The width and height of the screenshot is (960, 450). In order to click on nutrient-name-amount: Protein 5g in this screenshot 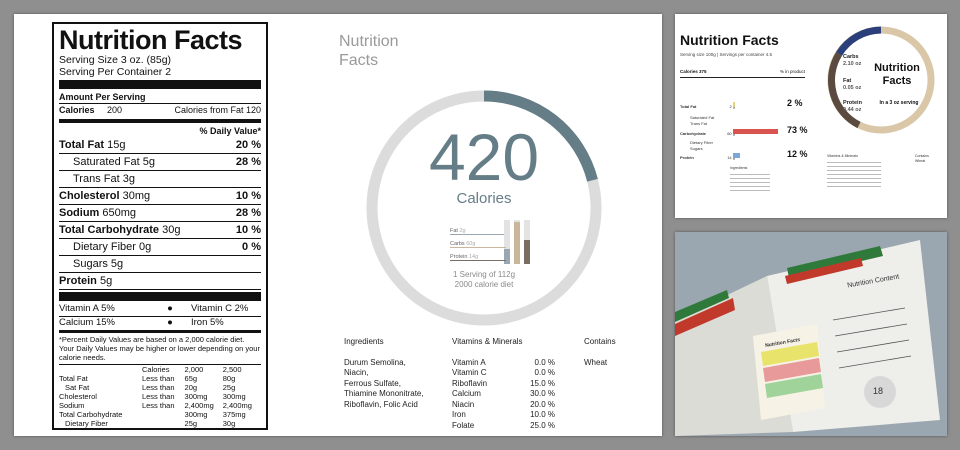, I will do `click(85, 281)`.